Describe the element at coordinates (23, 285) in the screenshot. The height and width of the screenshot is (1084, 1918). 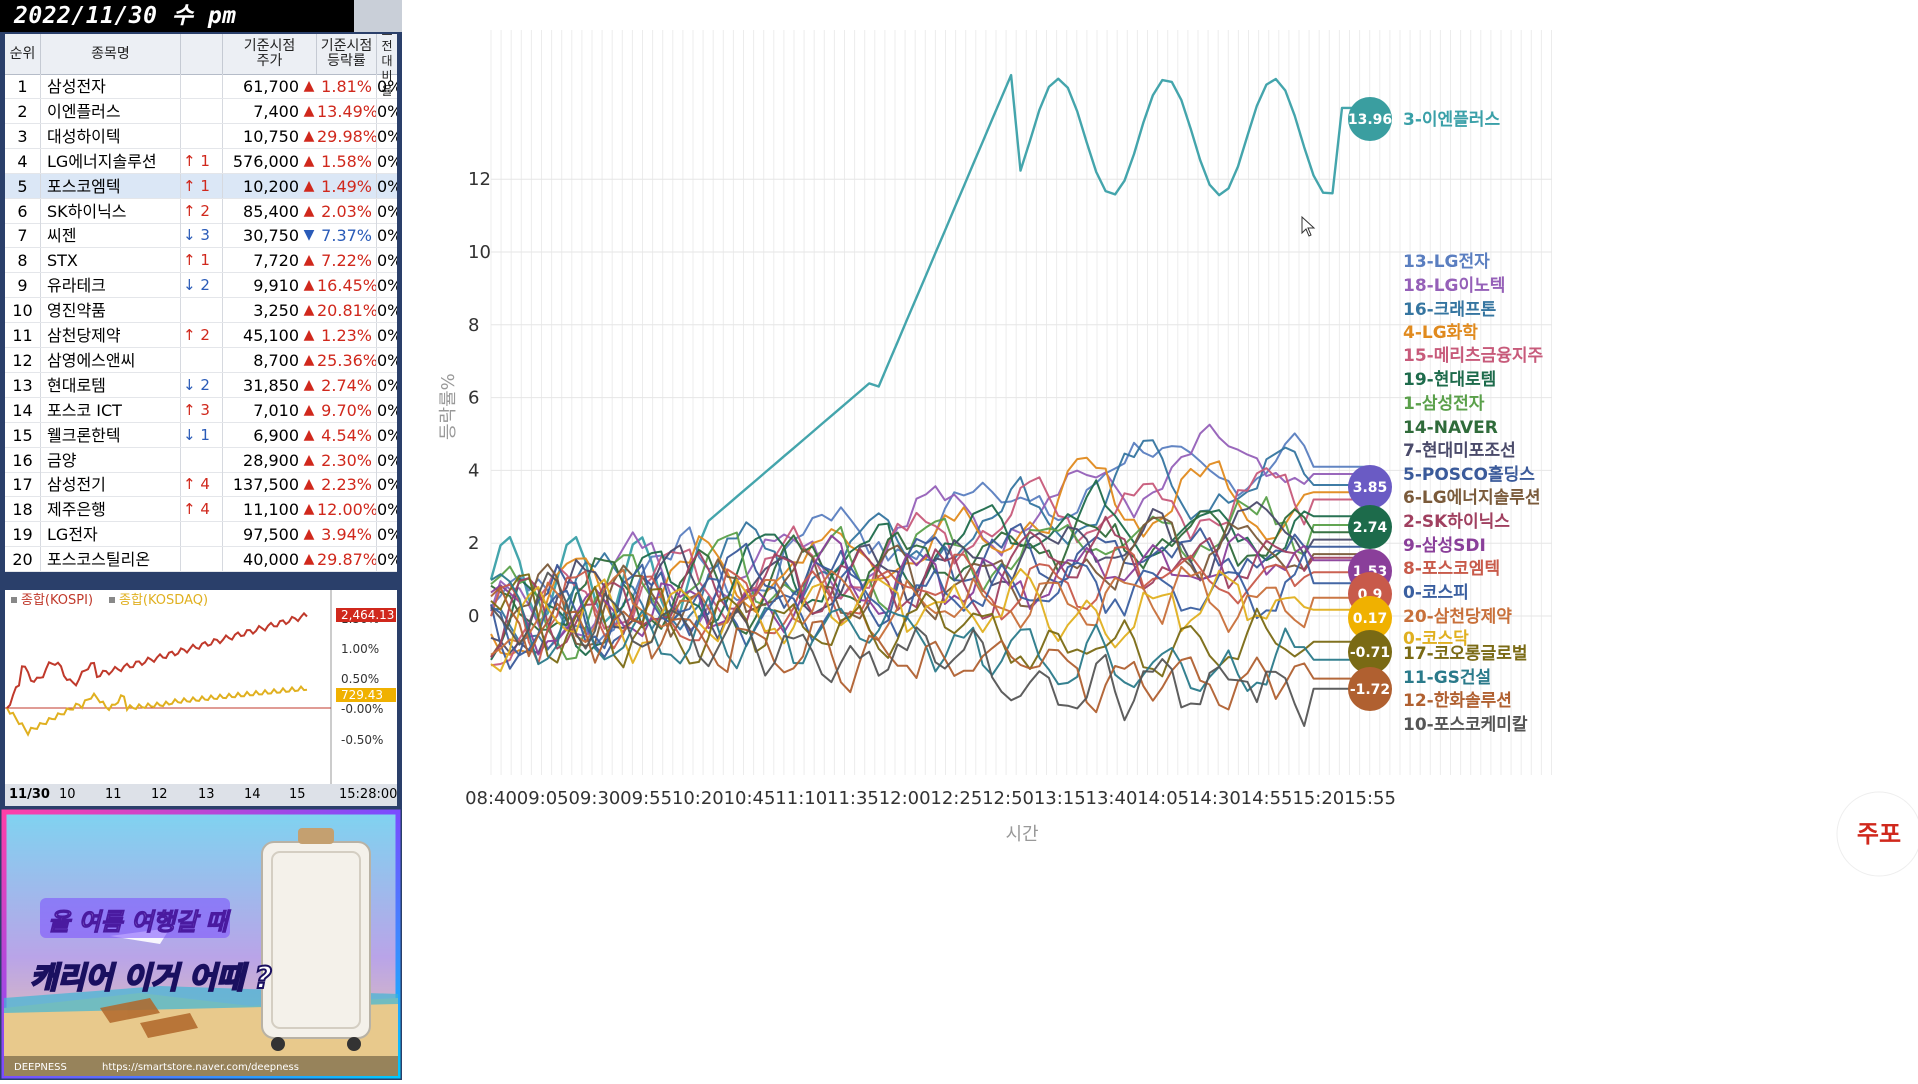
I see `rank-cell: 9` at that location.